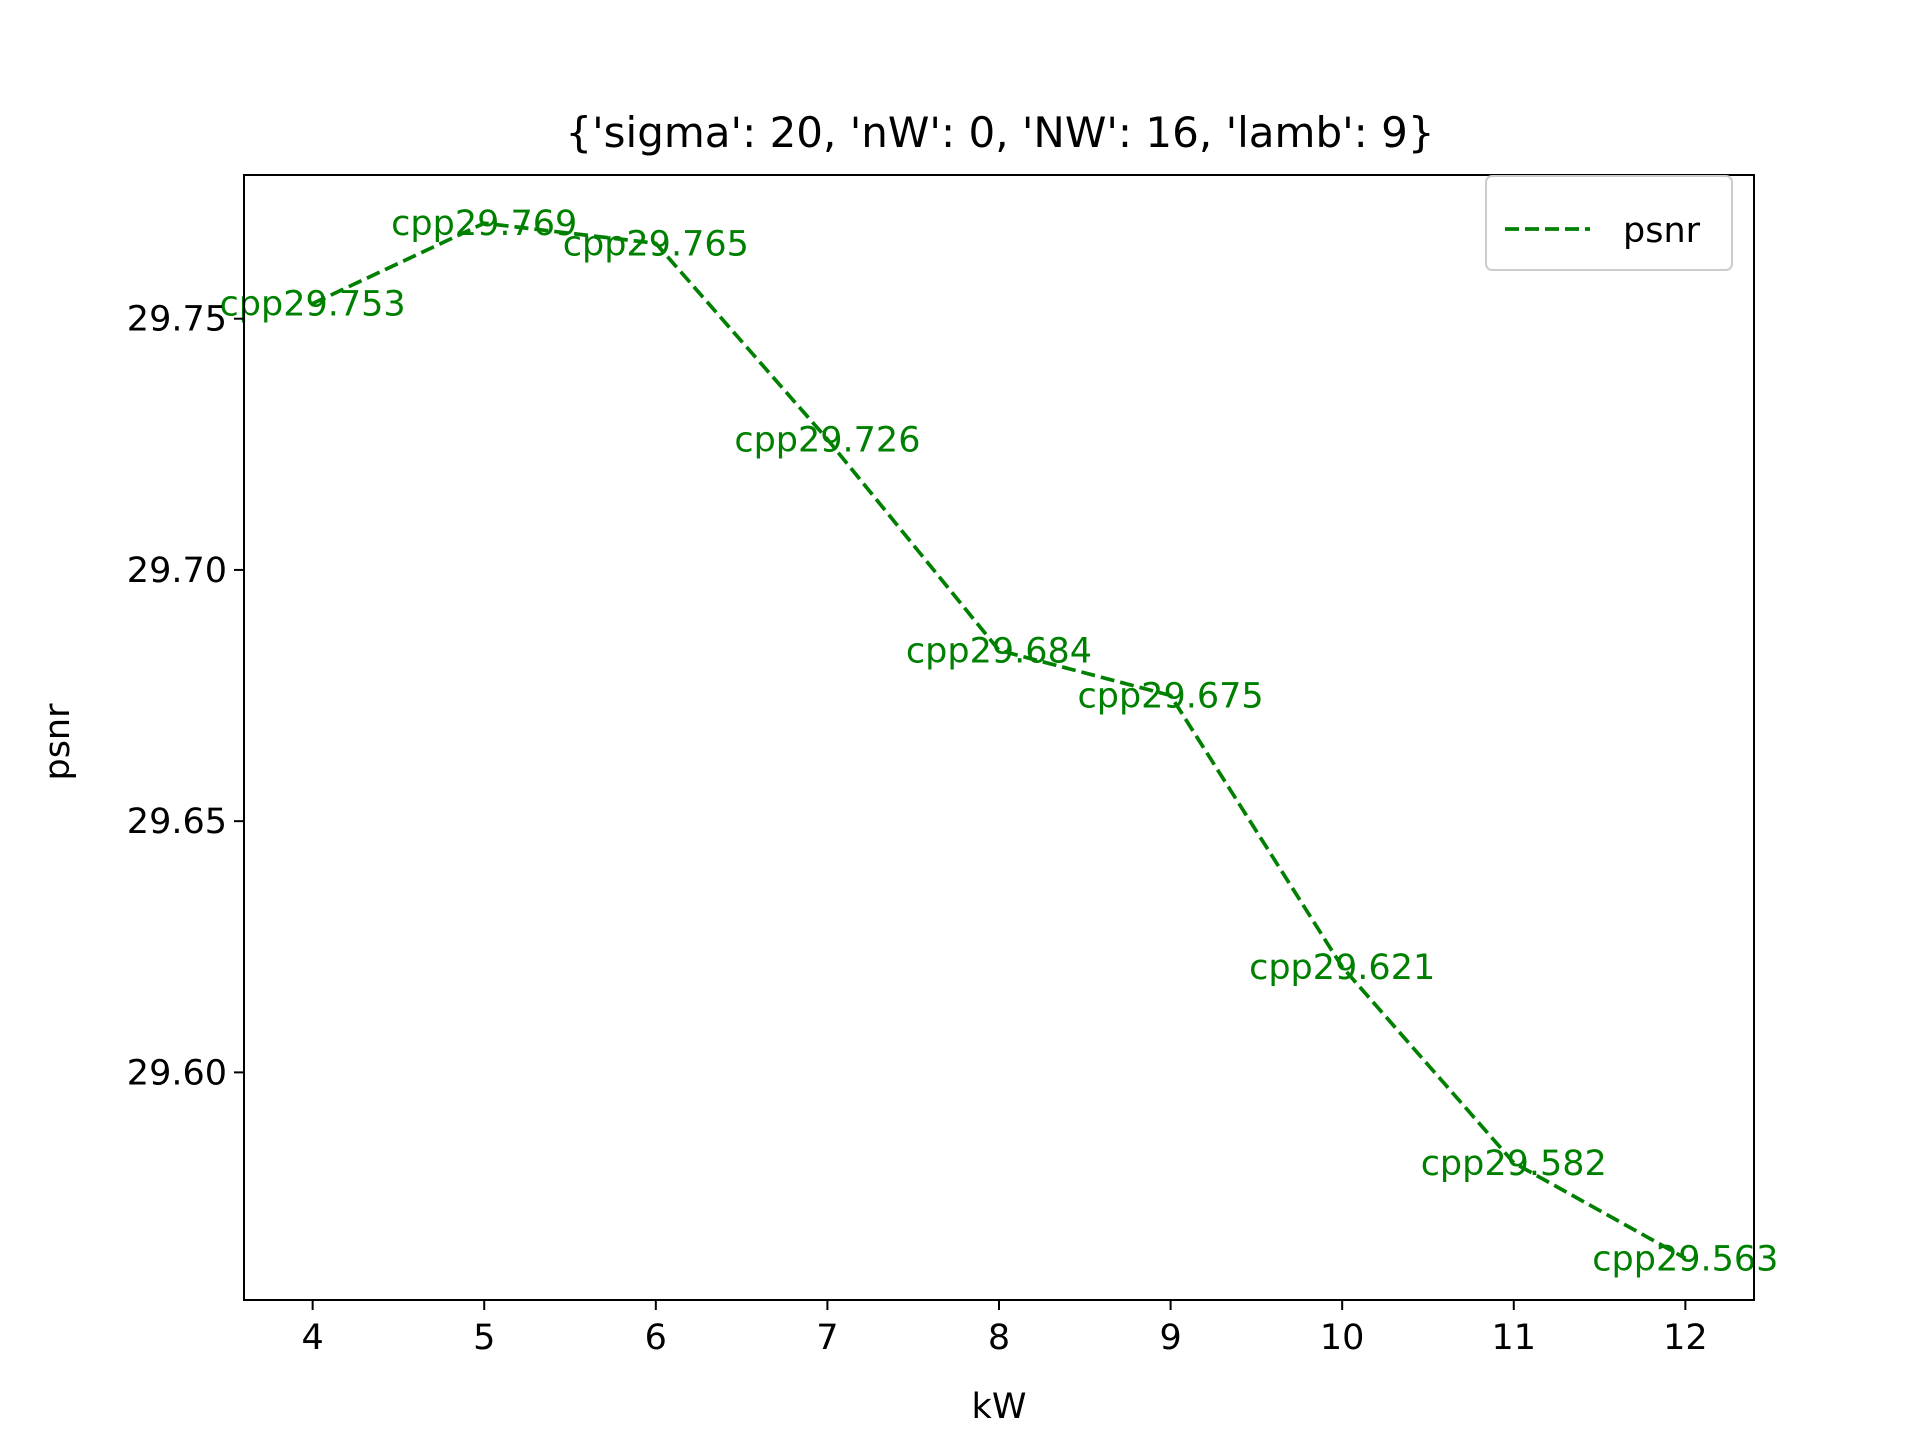  Describe the element at coordinates (1514, 1164) in the screenshot. I see `data-label: cpp29.582` at that location.